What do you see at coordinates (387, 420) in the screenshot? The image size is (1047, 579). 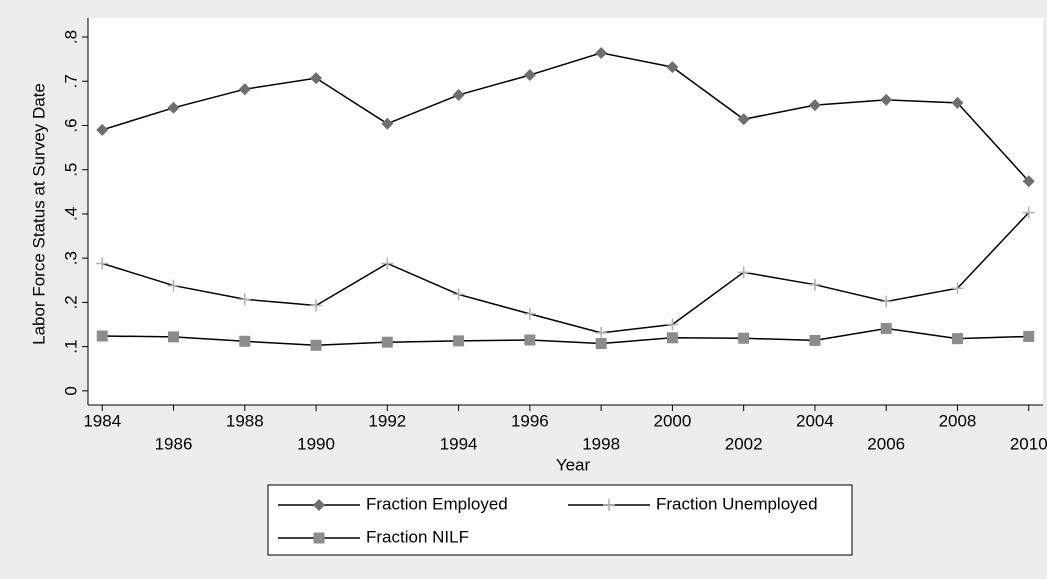 I see `x-tick-label: 1992` at bounding box center [387, 420].